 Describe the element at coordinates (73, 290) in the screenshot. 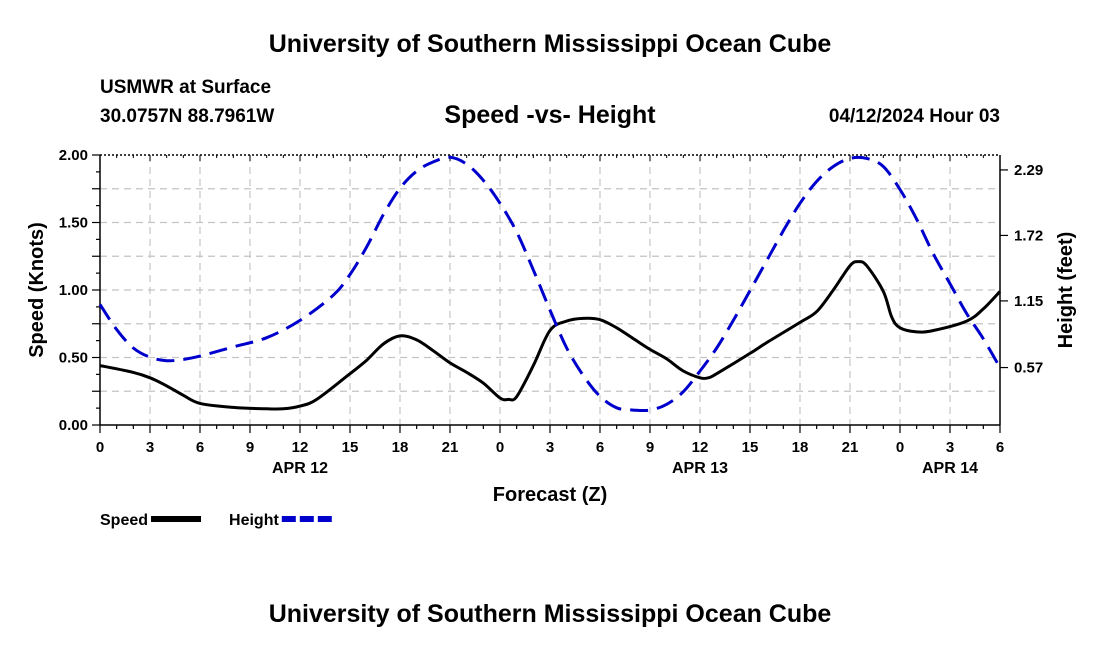

I see `y-tick-label: 1.00` at that location.